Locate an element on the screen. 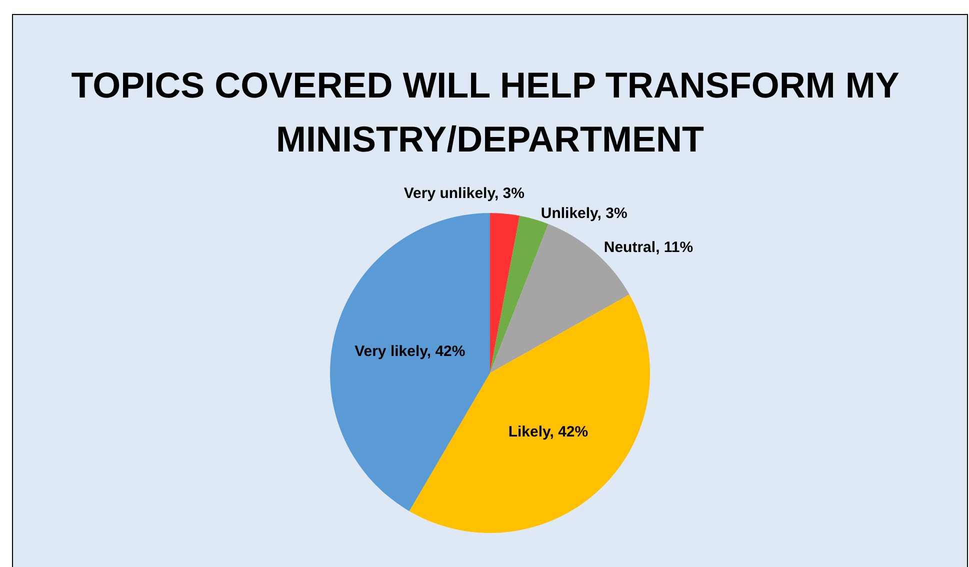 This screenshot has width=969, height=567. slice-label: Unlikely, 3% is located at coordinates (584, 213).